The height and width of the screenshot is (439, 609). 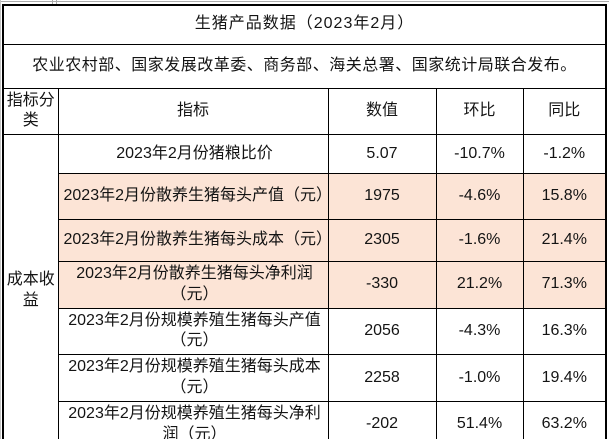 I want to click on table-row: 2023年2月份散养生猪每头成本（元） 2305 -1.6% 21.4%, so click(x=305, y=241).